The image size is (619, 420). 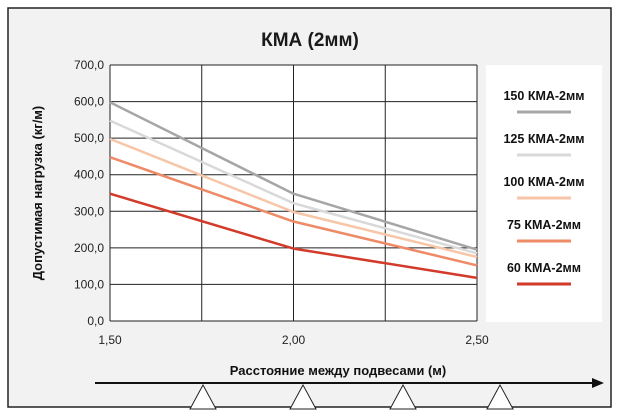 I want to click on y-tick-label: 400,0, so click(x=89, y=175).